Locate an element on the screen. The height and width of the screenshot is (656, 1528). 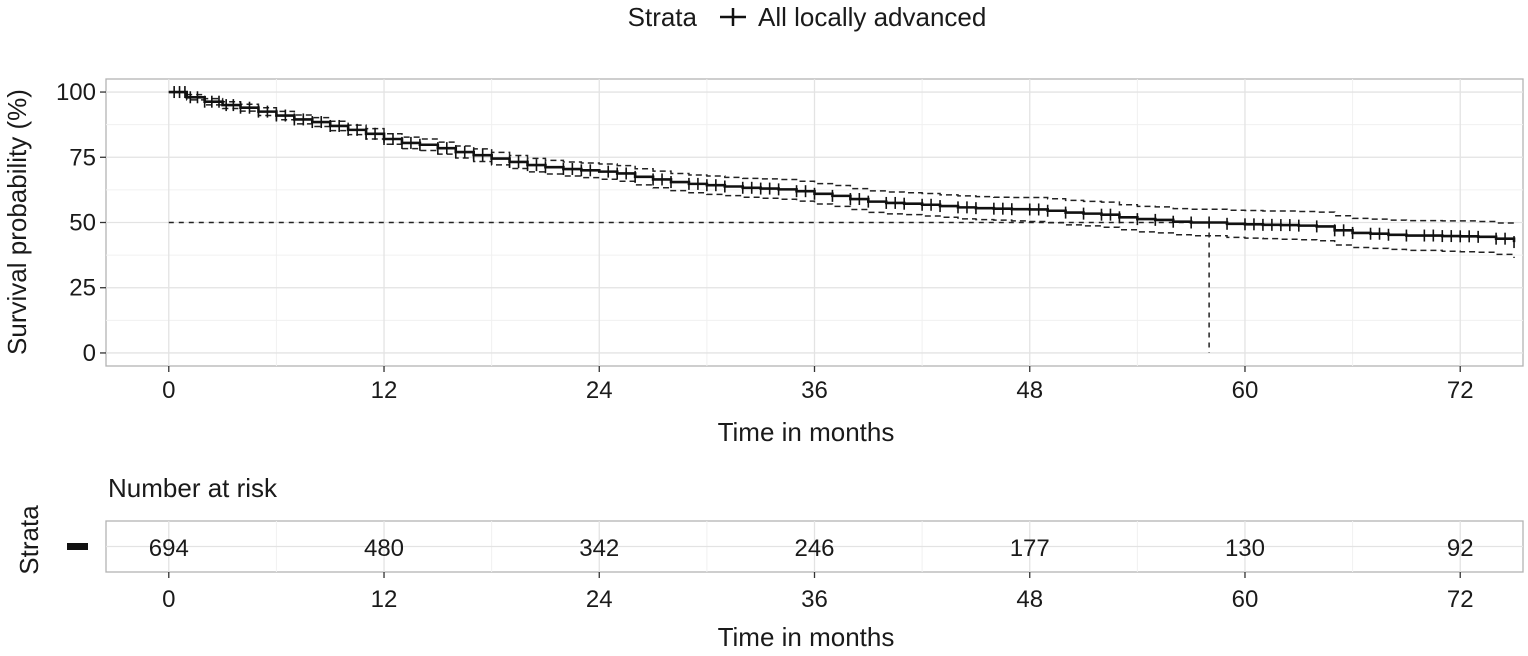
risk-table-strata-key is located at coordinates (77, 546).